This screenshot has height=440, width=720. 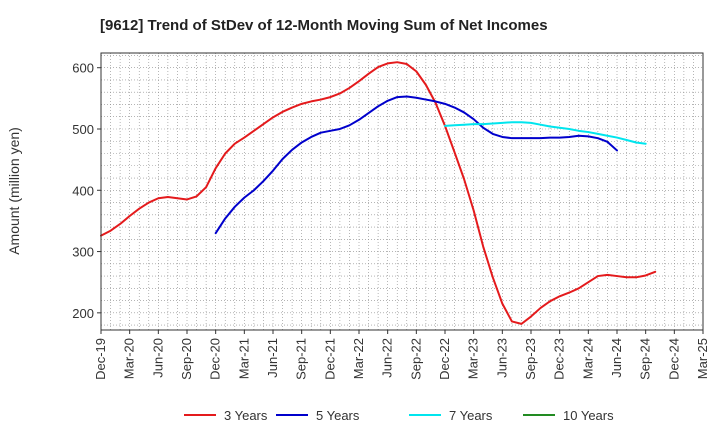 What do you see at coordinates (399, 415) in the screenshot?
I see `legend: 3 Years 5 Years 7 Years 10 Years` at bounding box center [399, 415].